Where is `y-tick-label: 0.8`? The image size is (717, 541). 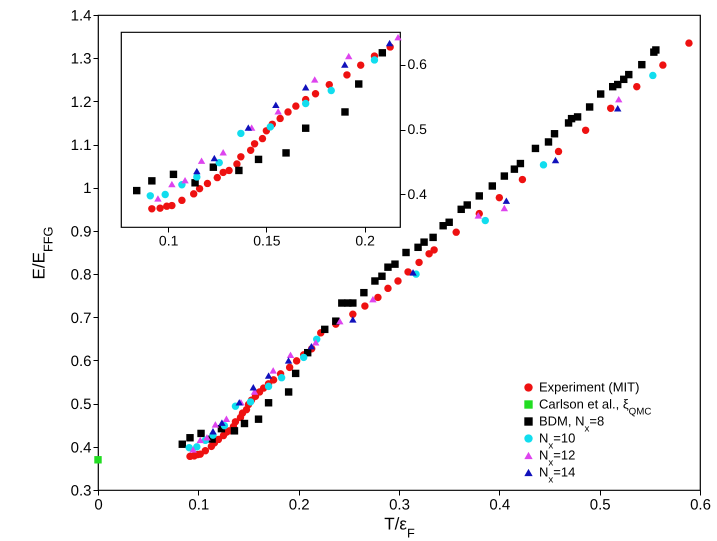
y-tick-label: 0.8 is located at coordinates (81, 275).